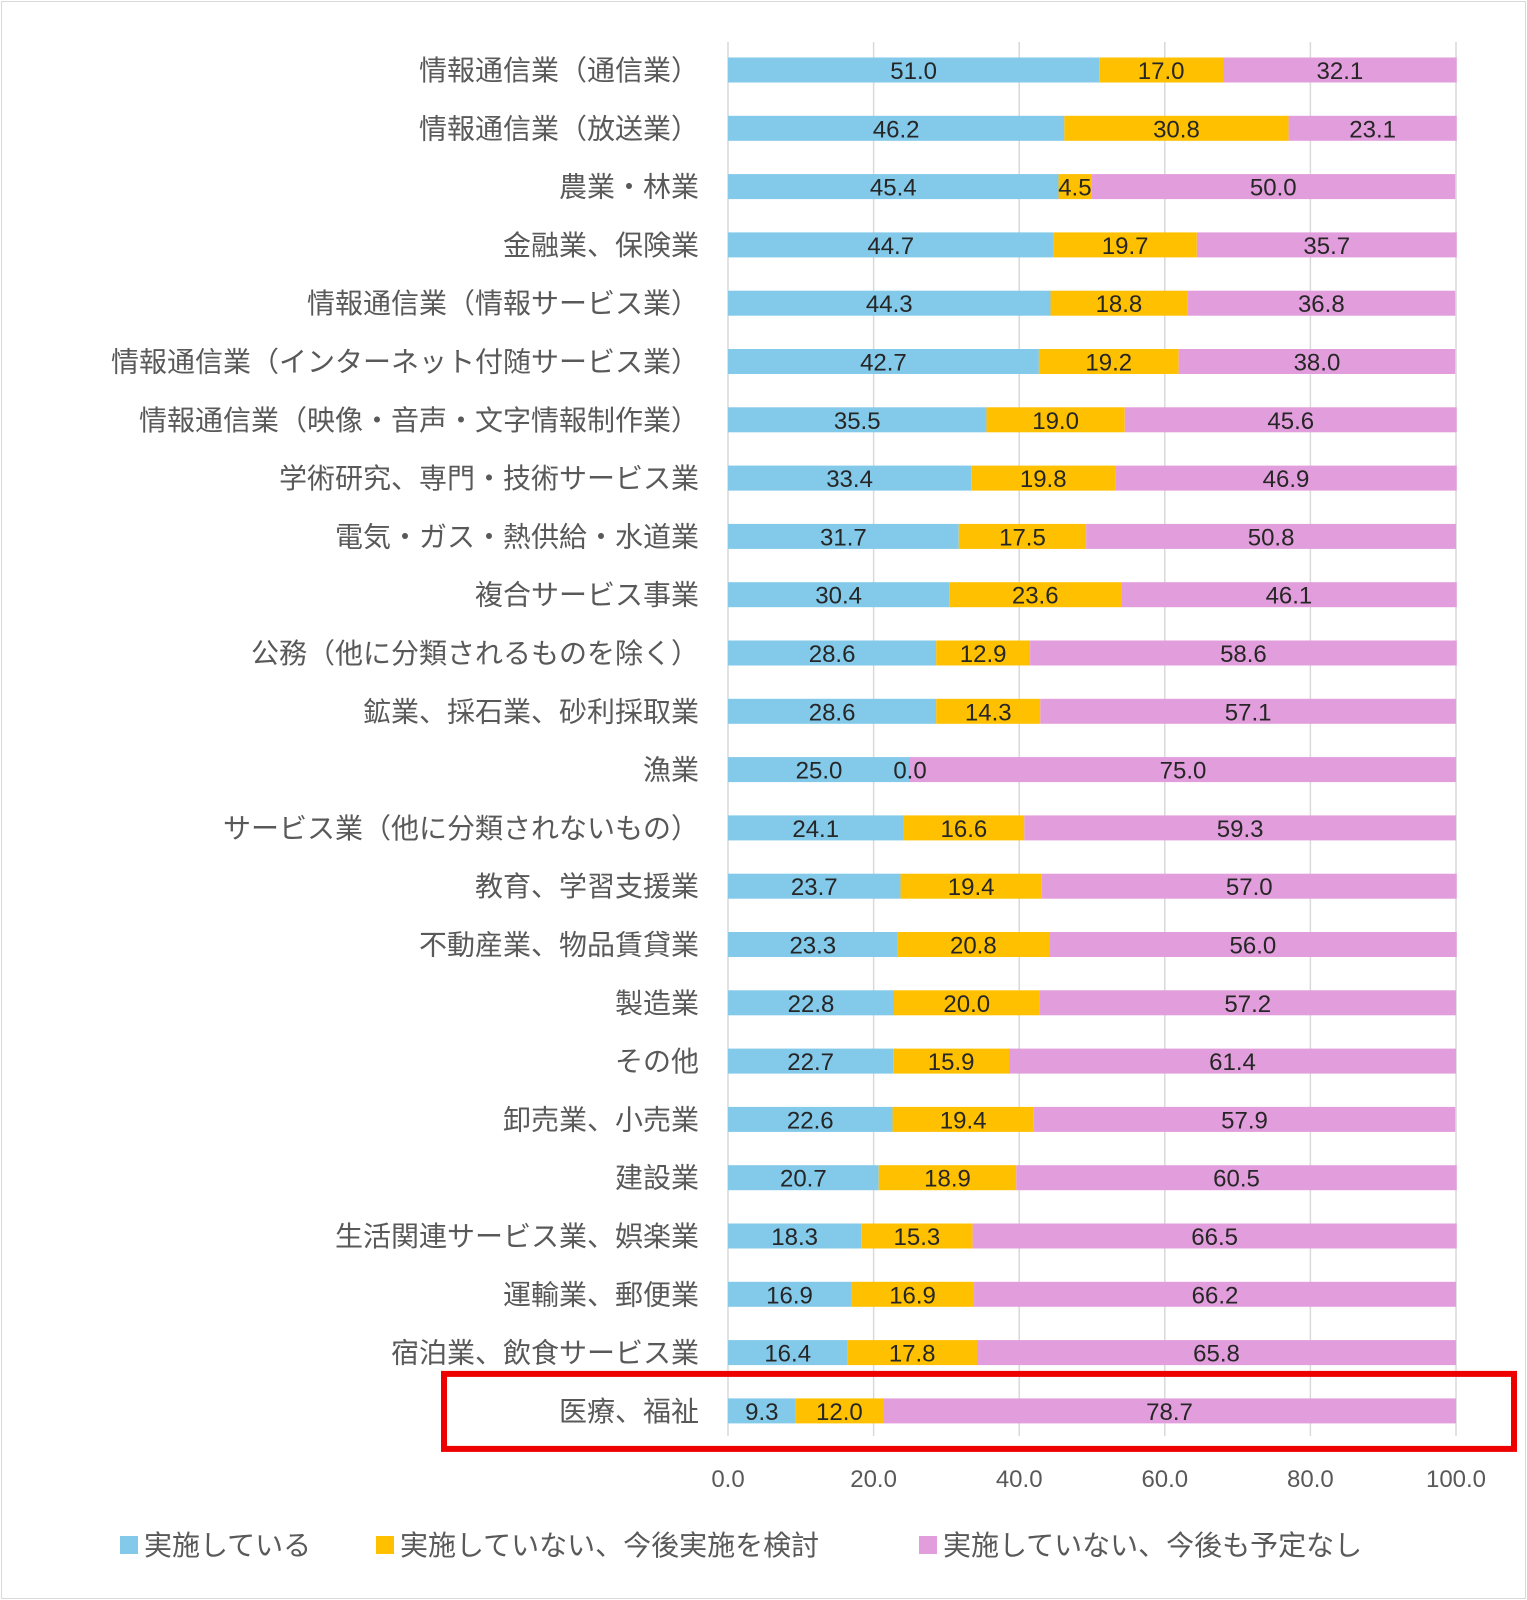 This screenshot has width=1527, height=1600. I want to click on data-label: 31.7, so click(843, 537).